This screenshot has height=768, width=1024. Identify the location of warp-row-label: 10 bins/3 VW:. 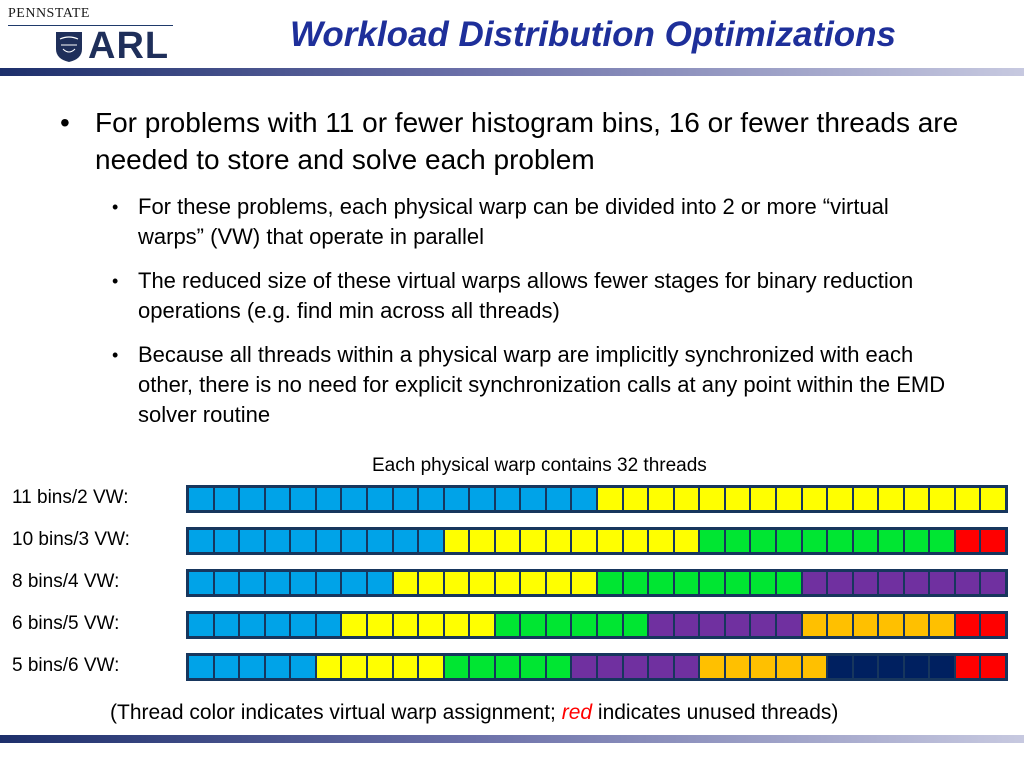
(71, 539).